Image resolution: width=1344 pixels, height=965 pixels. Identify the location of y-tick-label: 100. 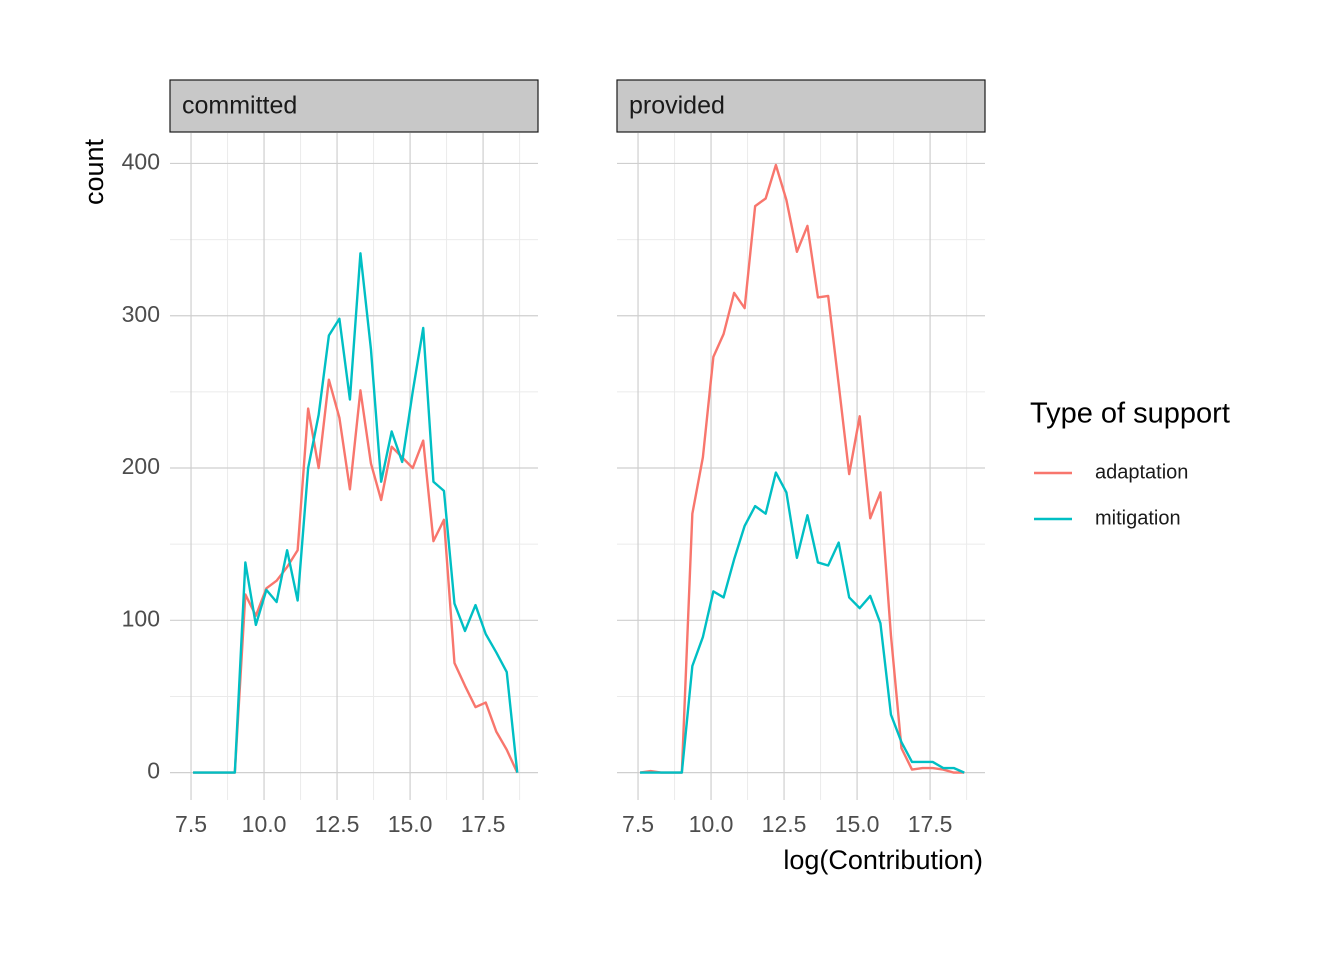
(141, 618).